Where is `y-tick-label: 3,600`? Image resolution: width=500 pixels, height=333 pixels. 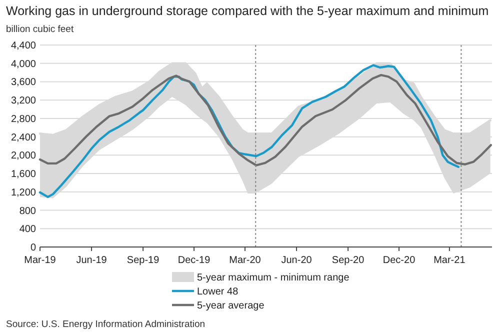 y-tick-label: 3,600 is located at coordinates (23, 82).